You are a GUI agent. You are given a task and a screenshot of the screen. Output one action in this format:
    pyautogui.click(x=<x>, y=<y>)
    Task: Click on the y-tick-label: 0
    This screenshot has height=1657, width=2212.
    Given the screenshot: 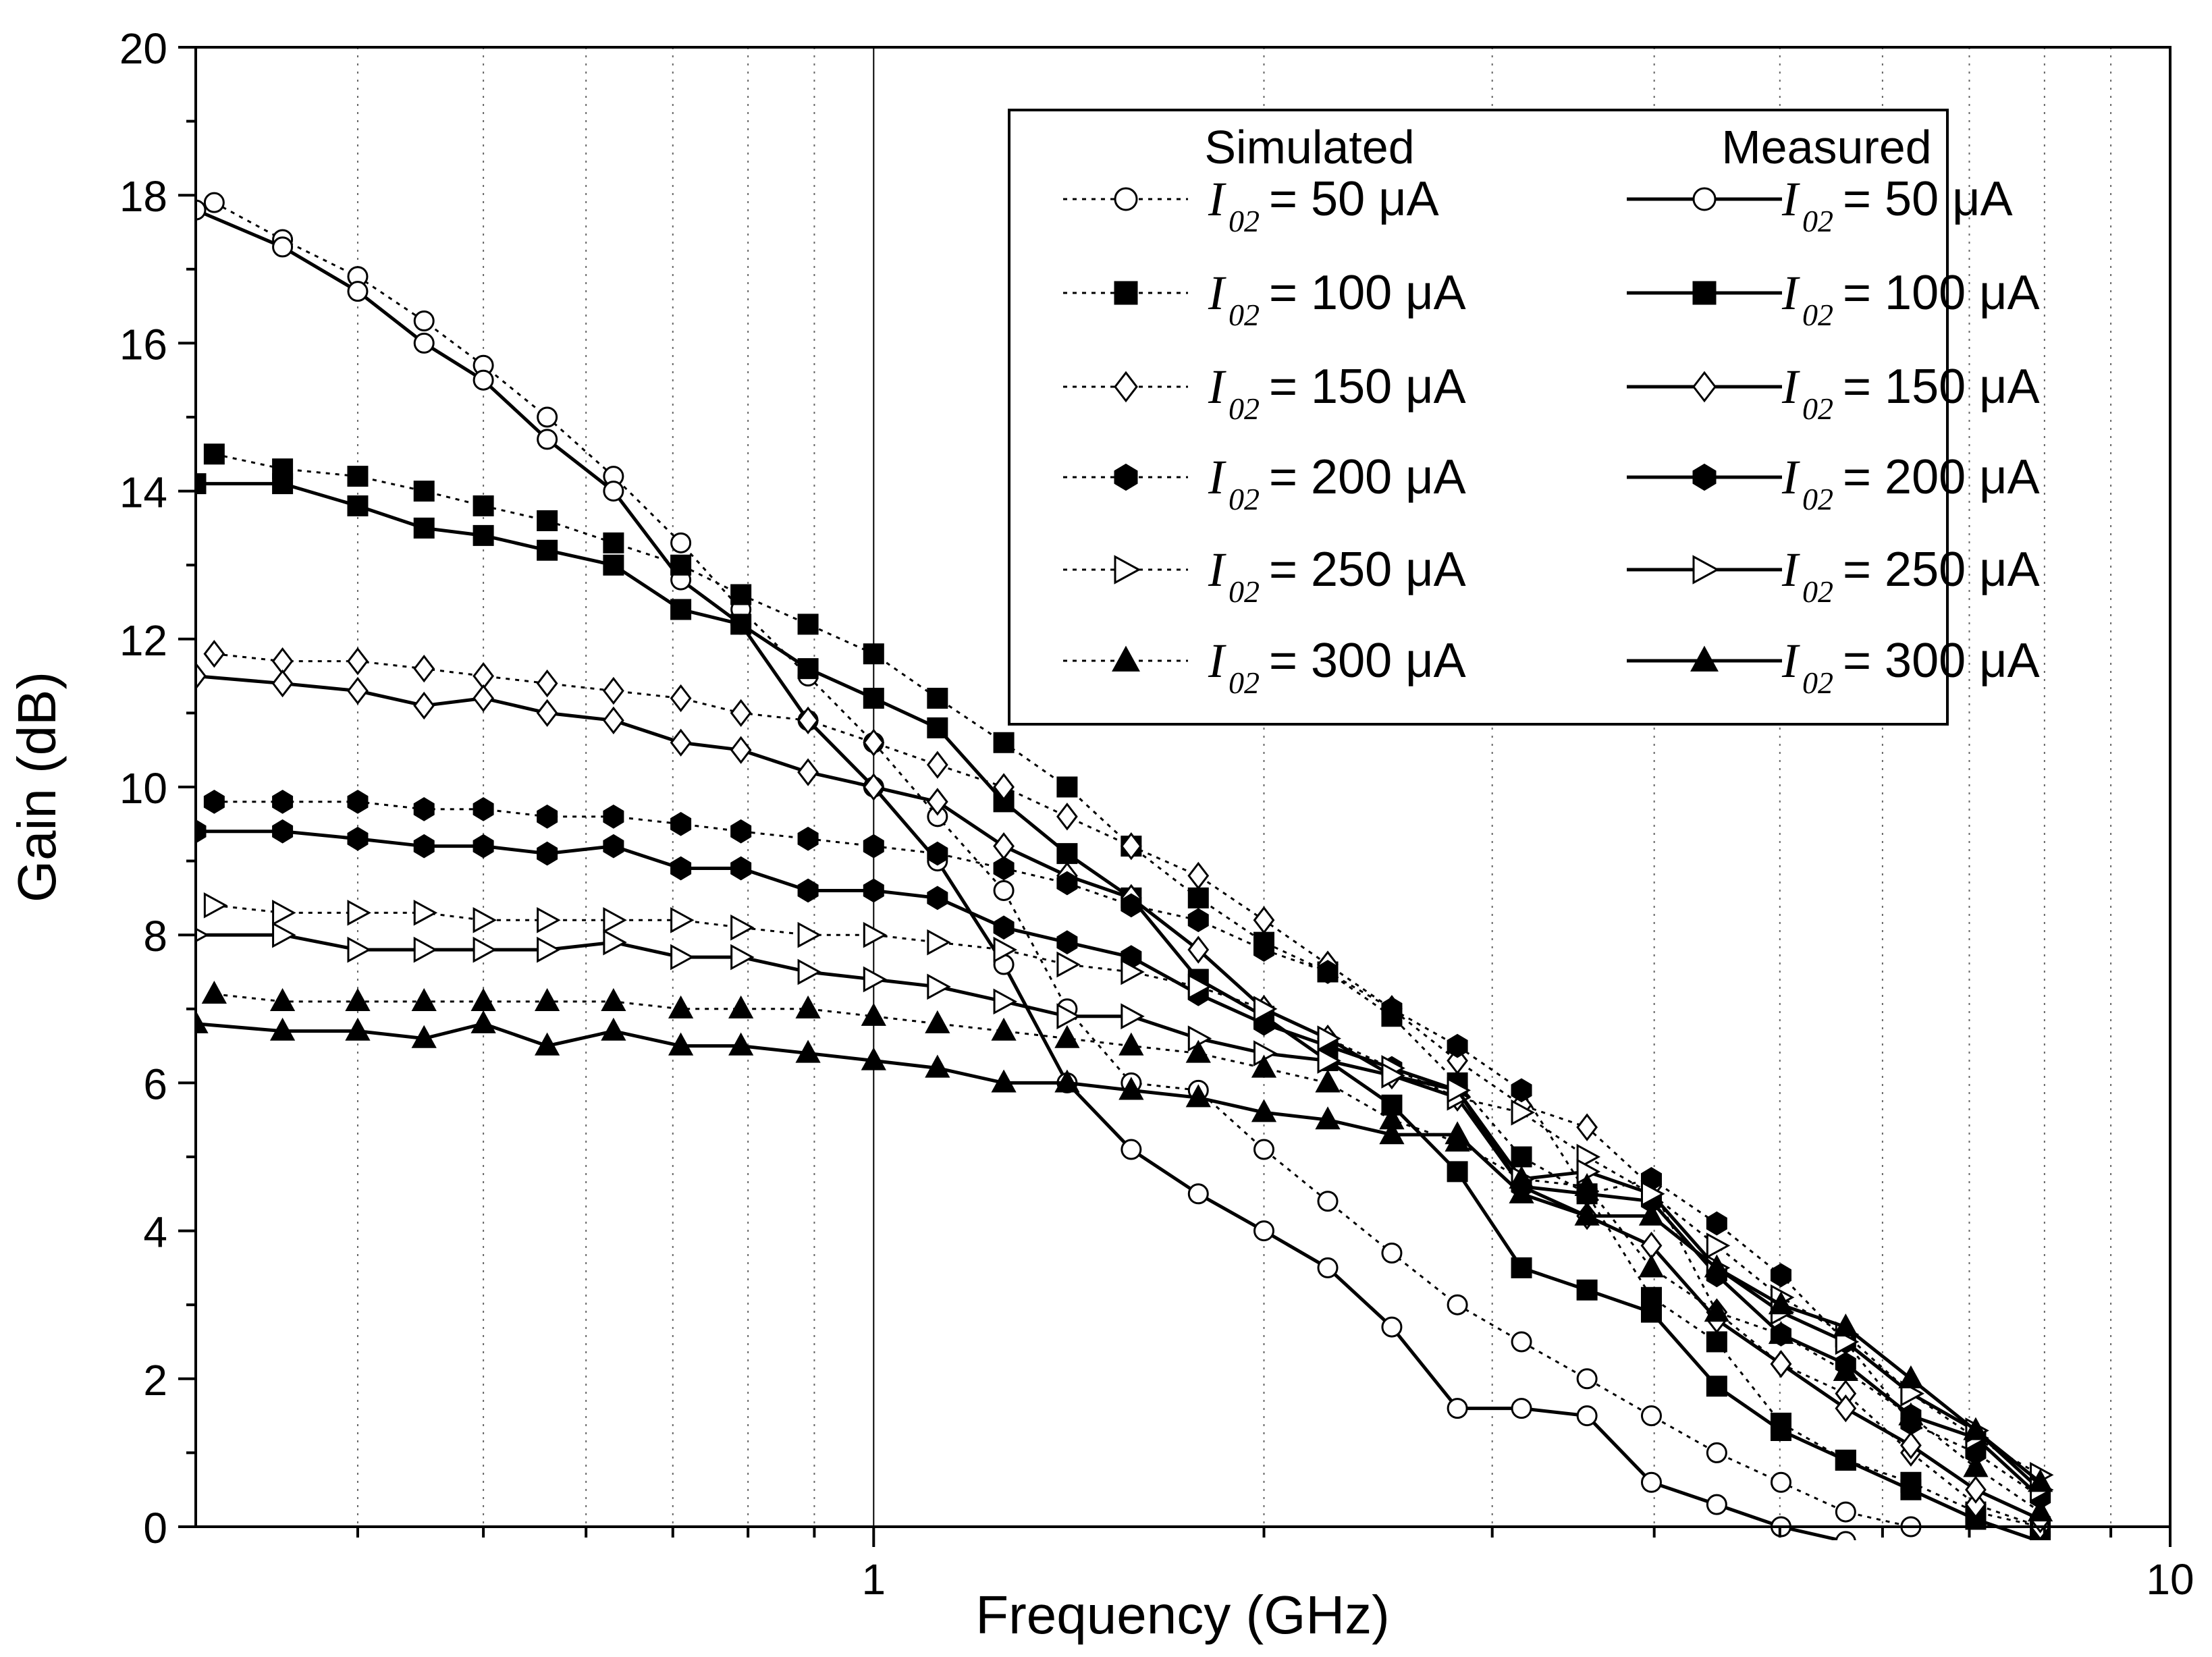 What is the action you would take?
    pyautogui.click(x=155, y=1528)
    